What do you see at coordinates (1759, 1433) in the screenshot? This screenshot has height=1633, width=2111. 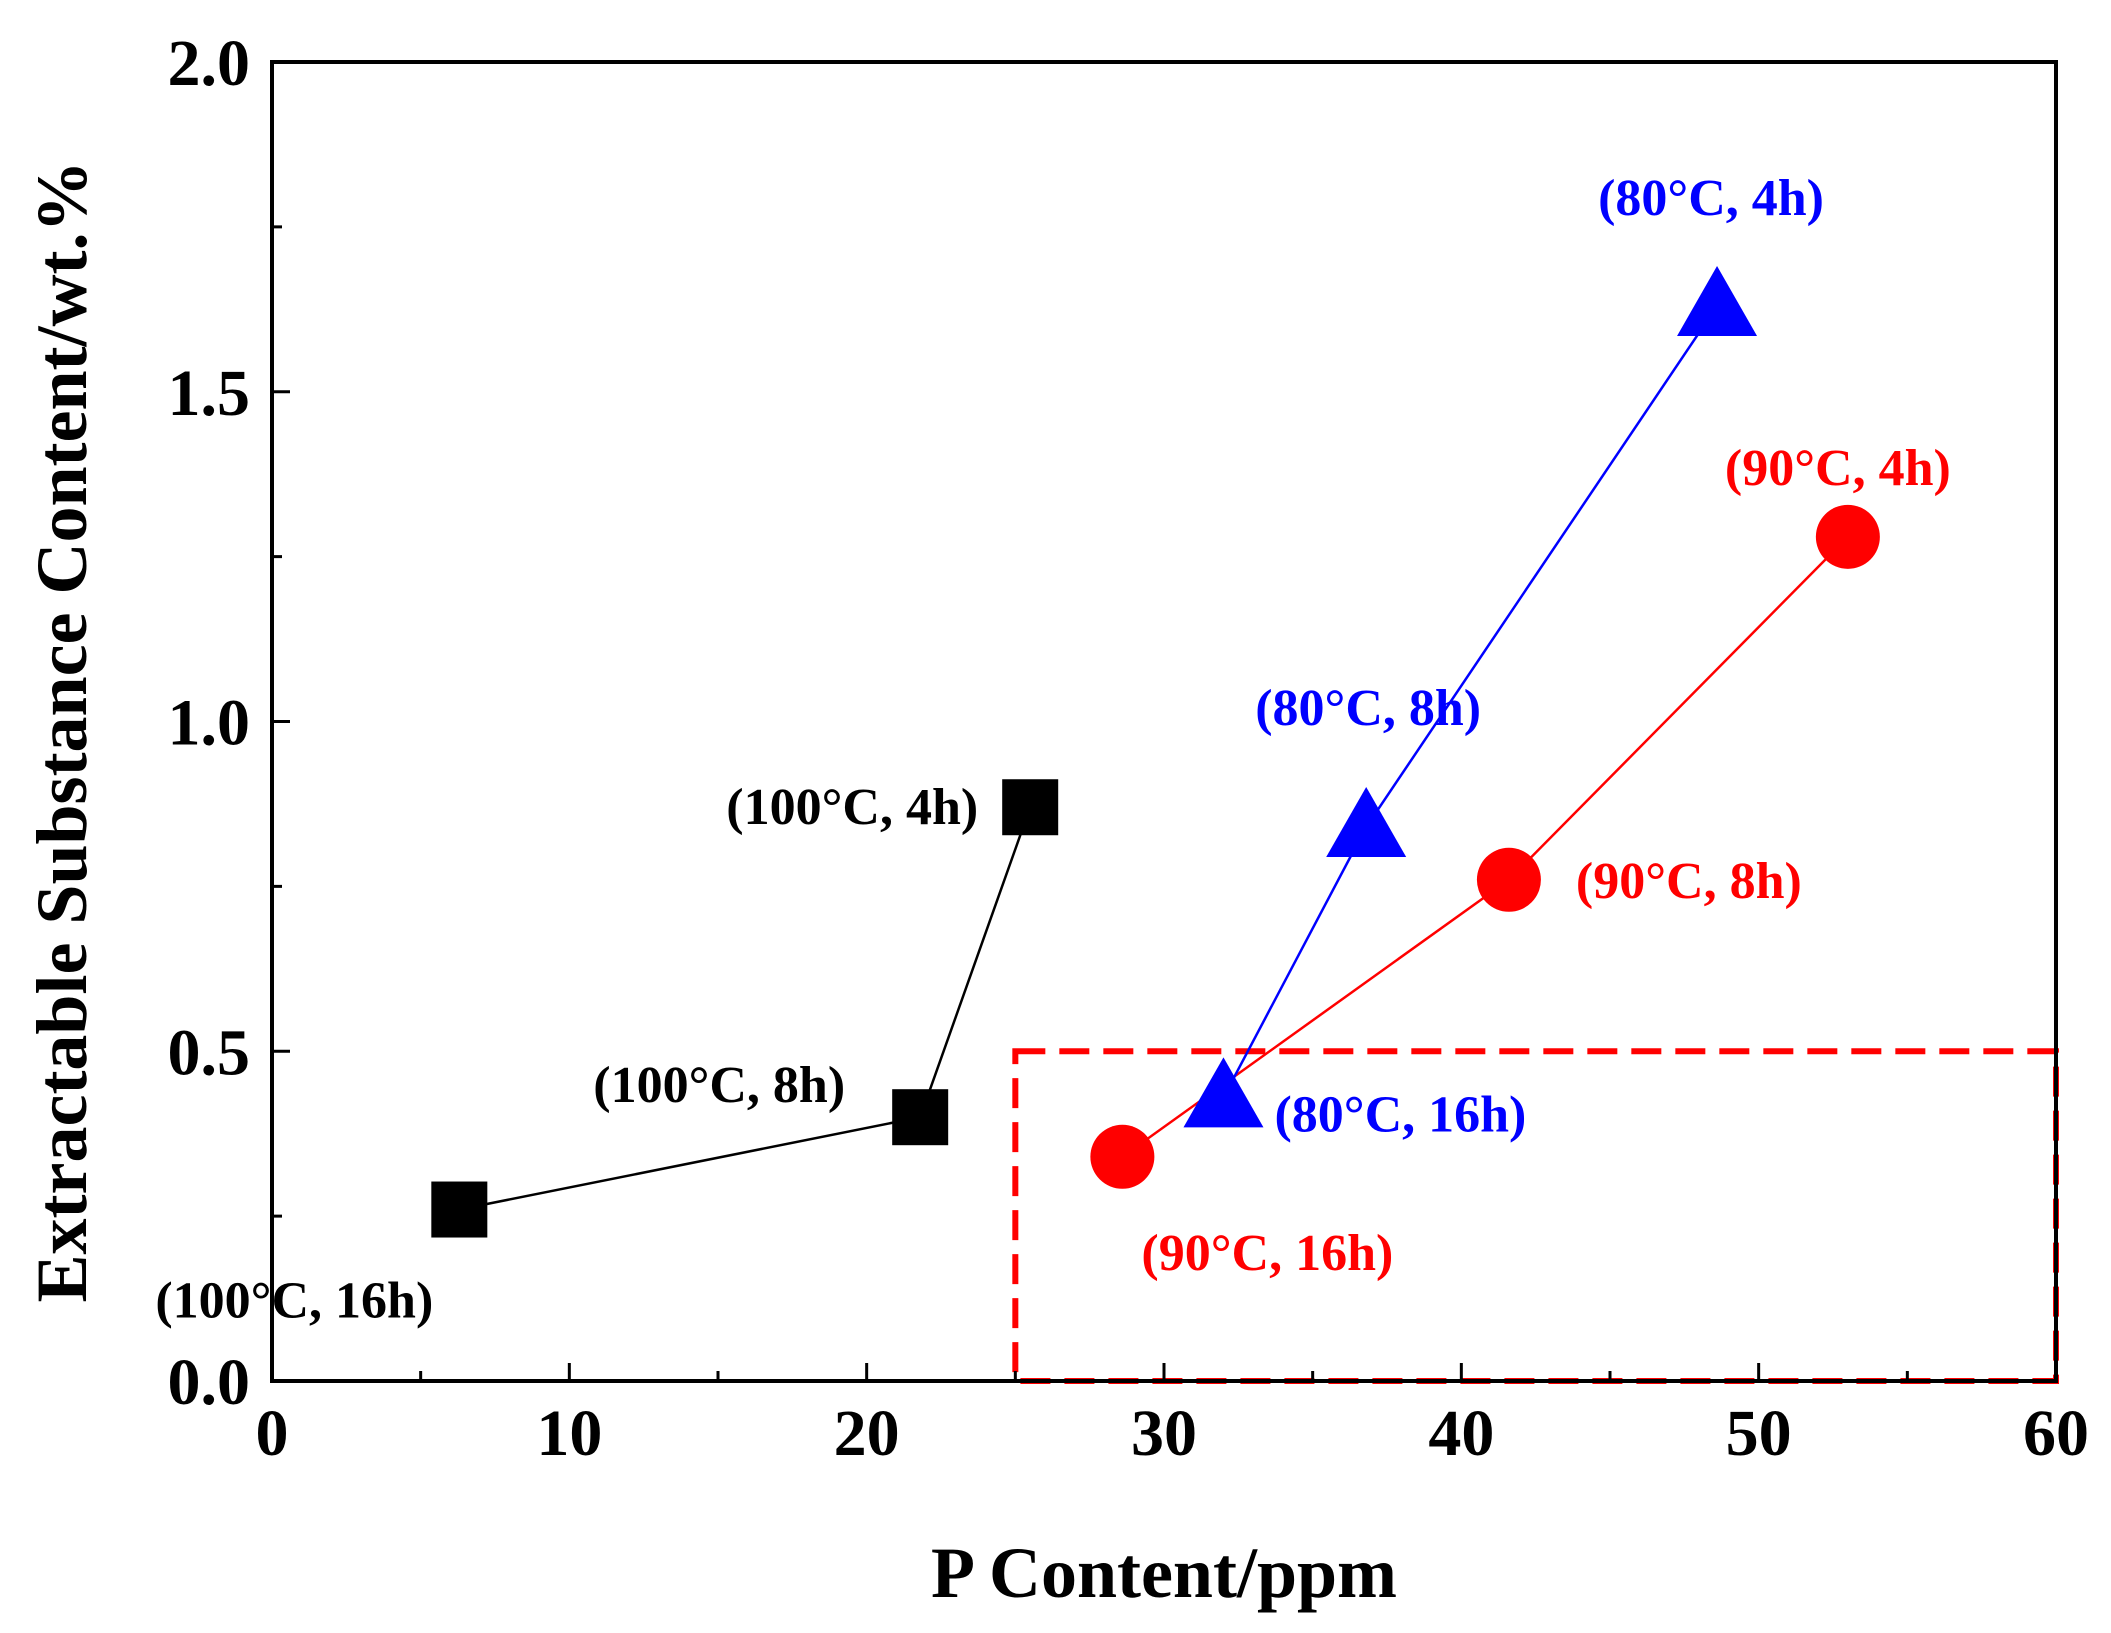 I see `x-tick-label-5: 50` at bounding box center [1759, 1433].